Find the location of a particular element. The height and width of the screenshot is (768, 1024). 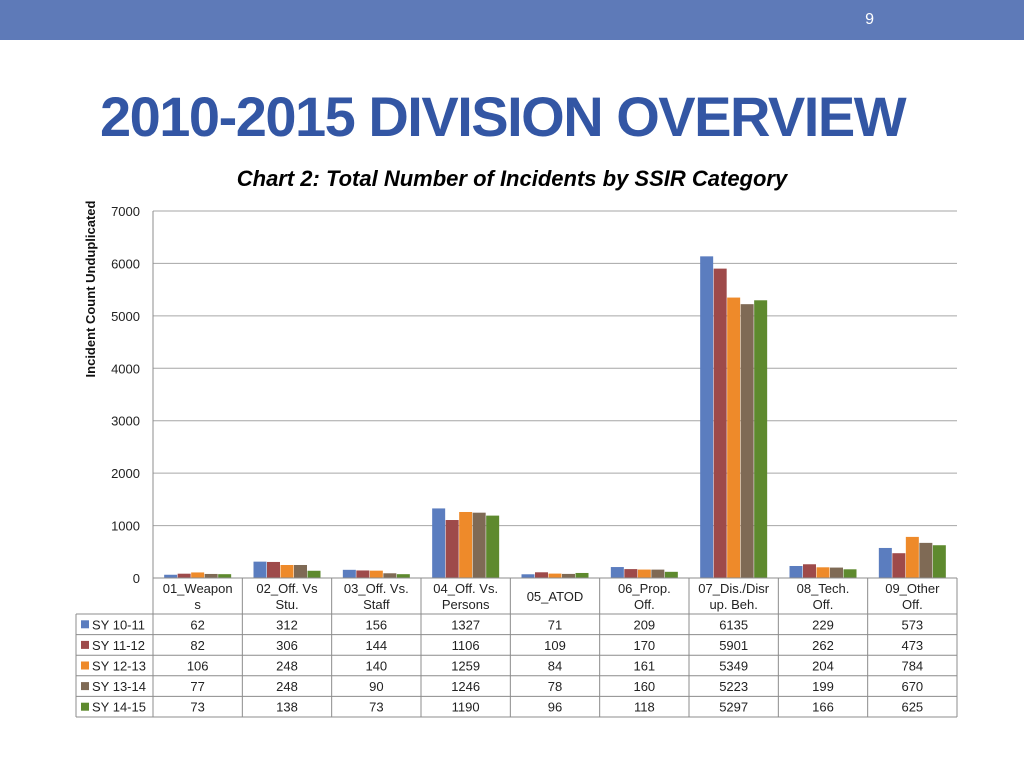

top-banner: 9 is located at coordinates (512, 20).